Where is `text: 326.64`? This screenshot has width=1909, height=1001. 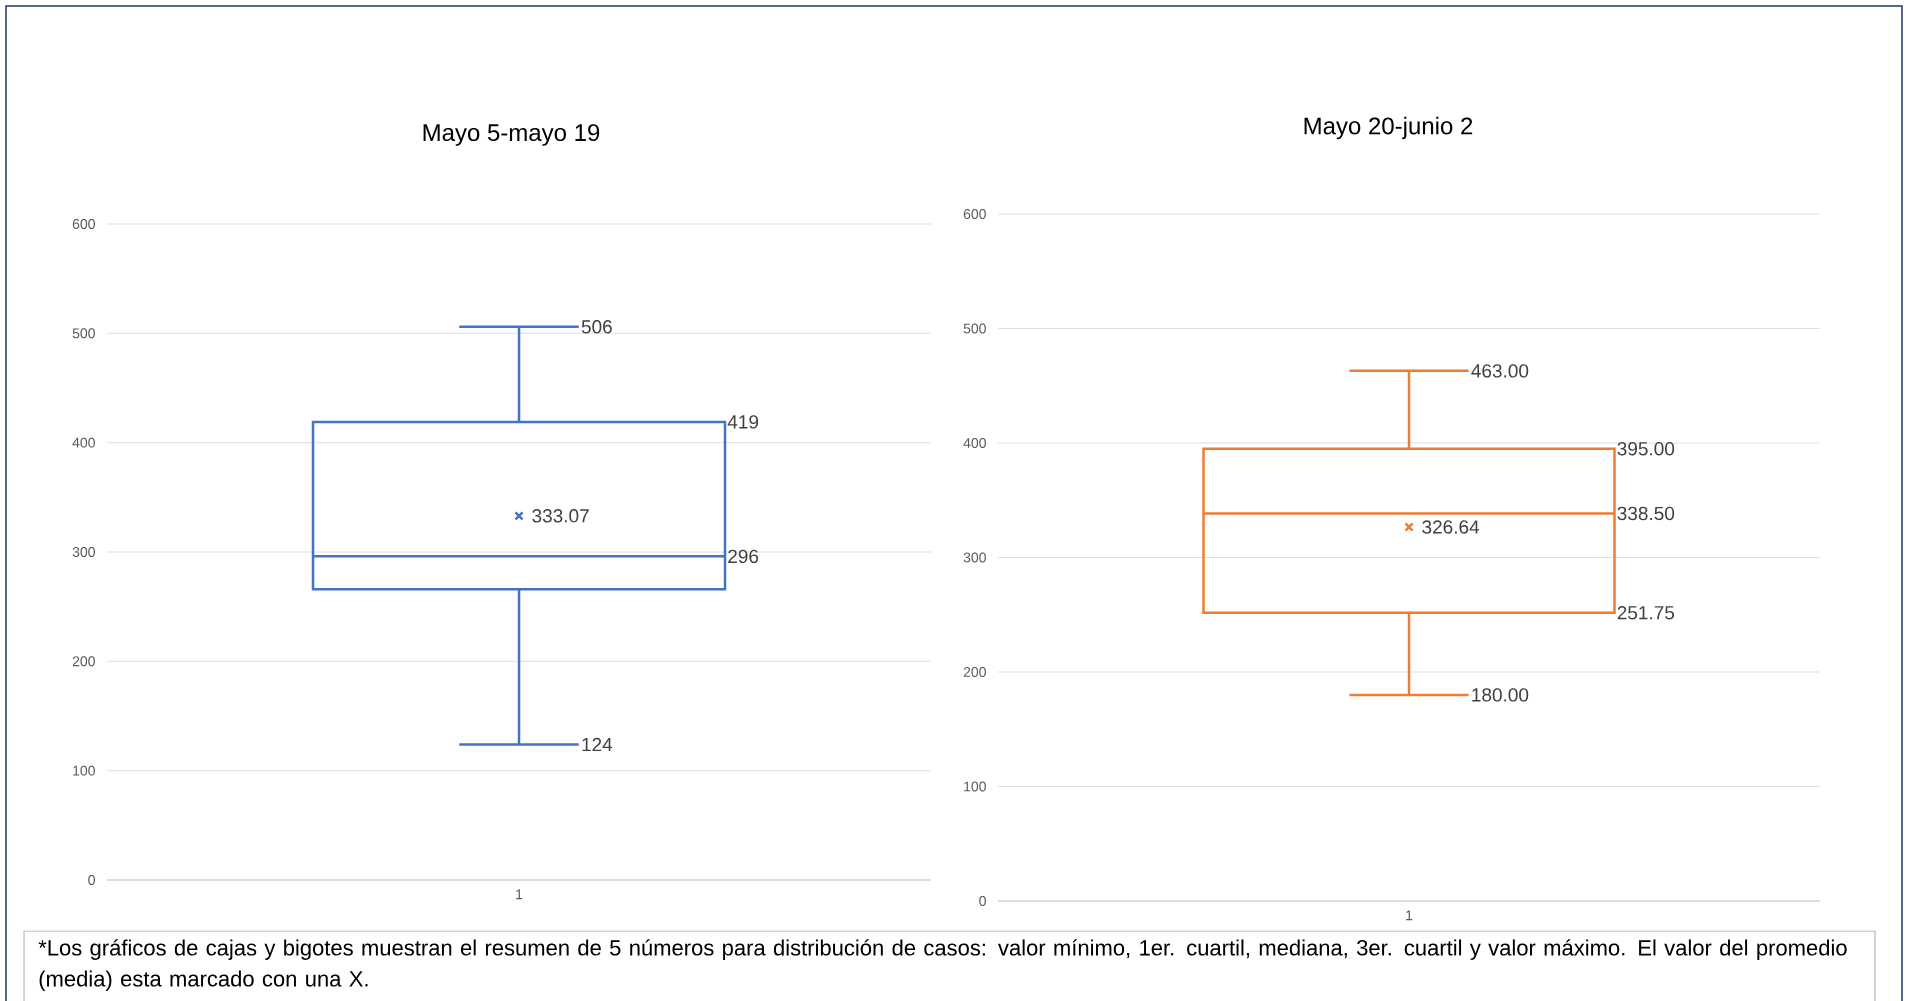 text: 326.64 is located at coordinates (1451, 527).